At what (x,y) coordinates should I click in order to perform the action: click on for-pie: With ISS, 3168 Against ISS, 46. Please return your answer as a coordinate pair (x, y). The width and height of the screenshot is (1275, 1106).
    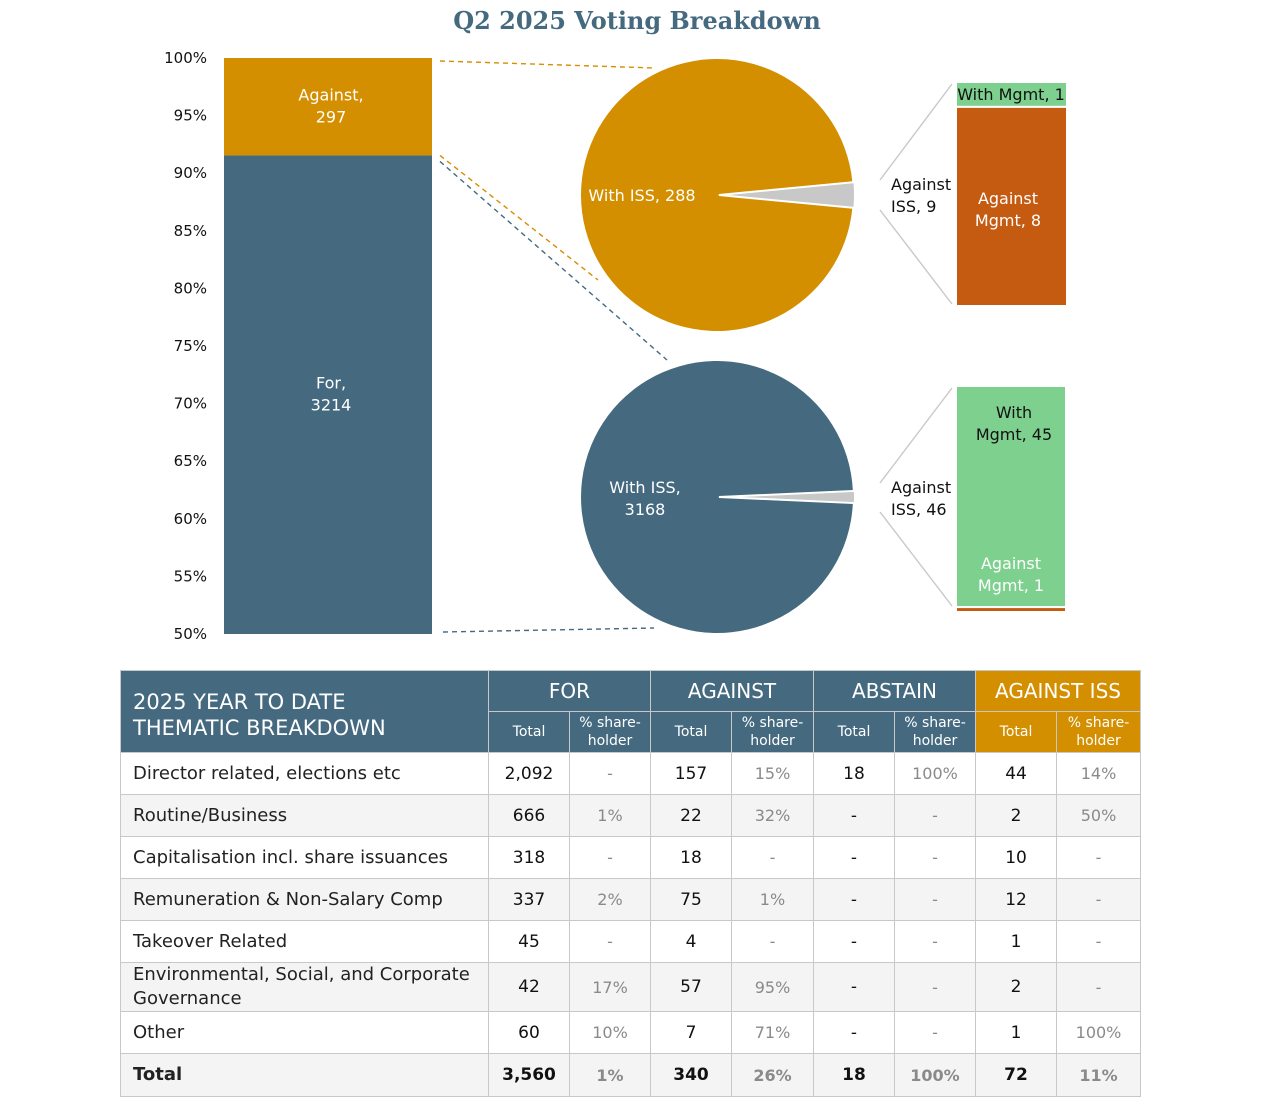
    Looking at the image, I should click on (766, 496).